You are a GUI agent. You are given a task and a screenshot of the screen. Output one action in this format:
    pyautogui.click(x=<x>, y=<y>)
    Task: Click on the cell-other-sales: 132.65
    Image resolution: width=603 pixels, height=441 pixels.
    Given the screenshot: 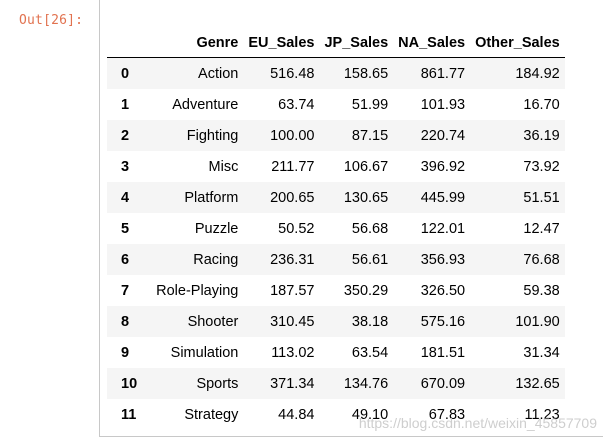 What is the action you would take?
    pyautogui.click(x=537, y=383)
    